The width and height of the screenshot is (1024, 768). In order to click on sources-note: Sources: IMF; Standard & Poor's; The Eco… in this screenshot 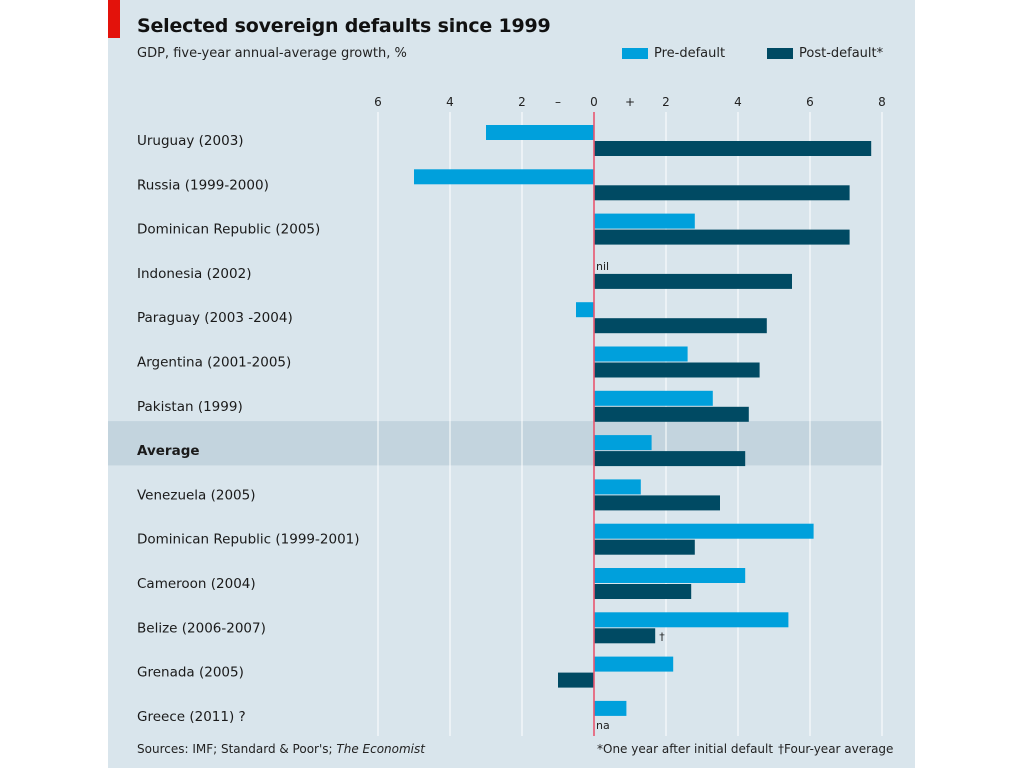, I will do `click(281, 749)`.